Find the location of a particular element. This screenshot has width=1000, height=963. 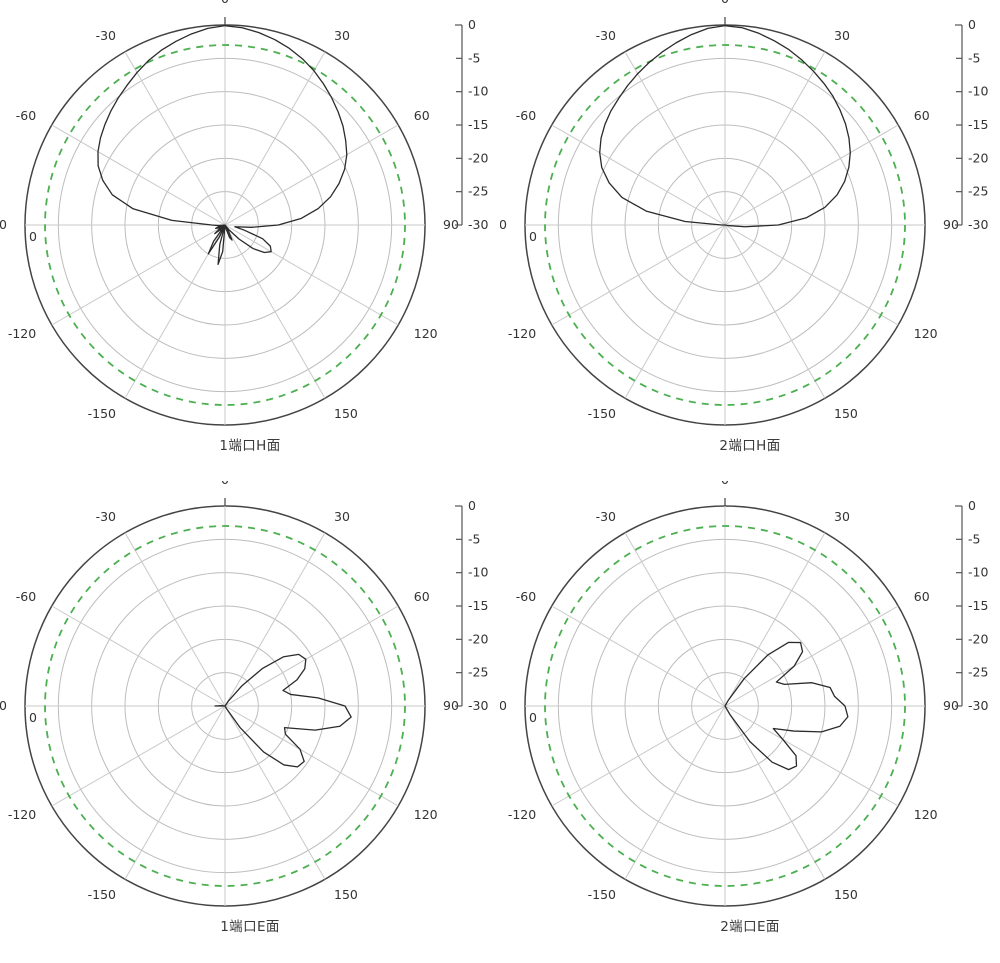

plot-caption-port2-e: 2端口E面 is located at coordinates (750, 927).